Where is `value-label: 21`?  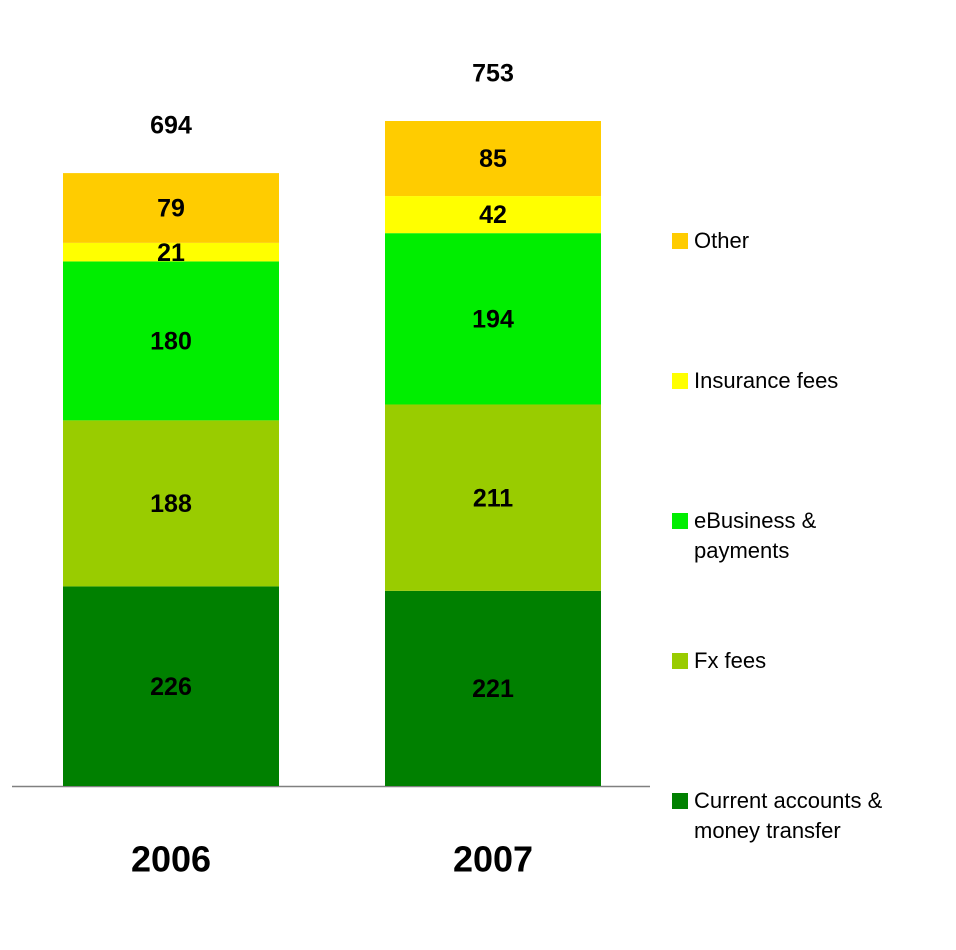 value-label: 21 is located at coordinates (171, 253).